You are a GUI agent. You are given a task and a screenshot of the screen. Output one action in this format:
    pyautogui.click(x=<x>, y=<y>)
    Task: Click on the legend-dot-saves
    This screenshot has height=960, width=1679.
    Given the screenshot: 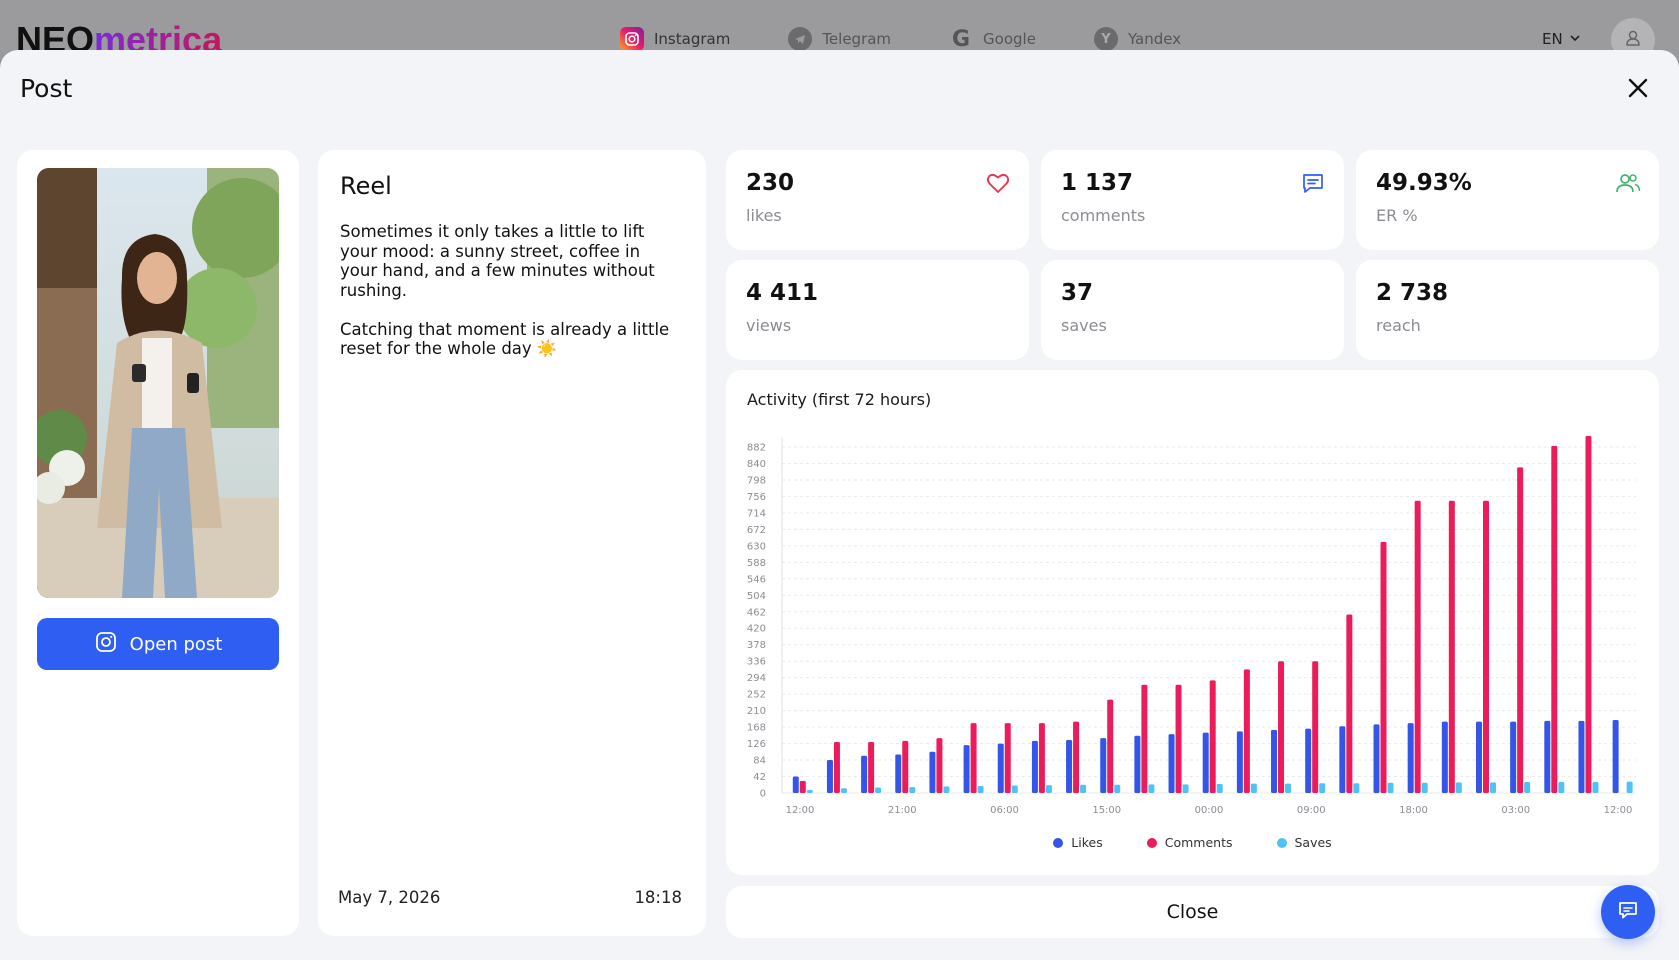 What is the action you would take?
    pyautogui.click(x=1281, y=842)
    